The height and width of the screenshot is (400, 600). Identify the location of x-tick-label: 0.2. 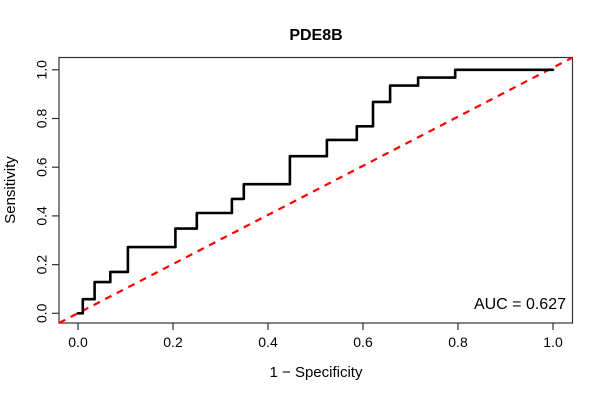
(173, 342).